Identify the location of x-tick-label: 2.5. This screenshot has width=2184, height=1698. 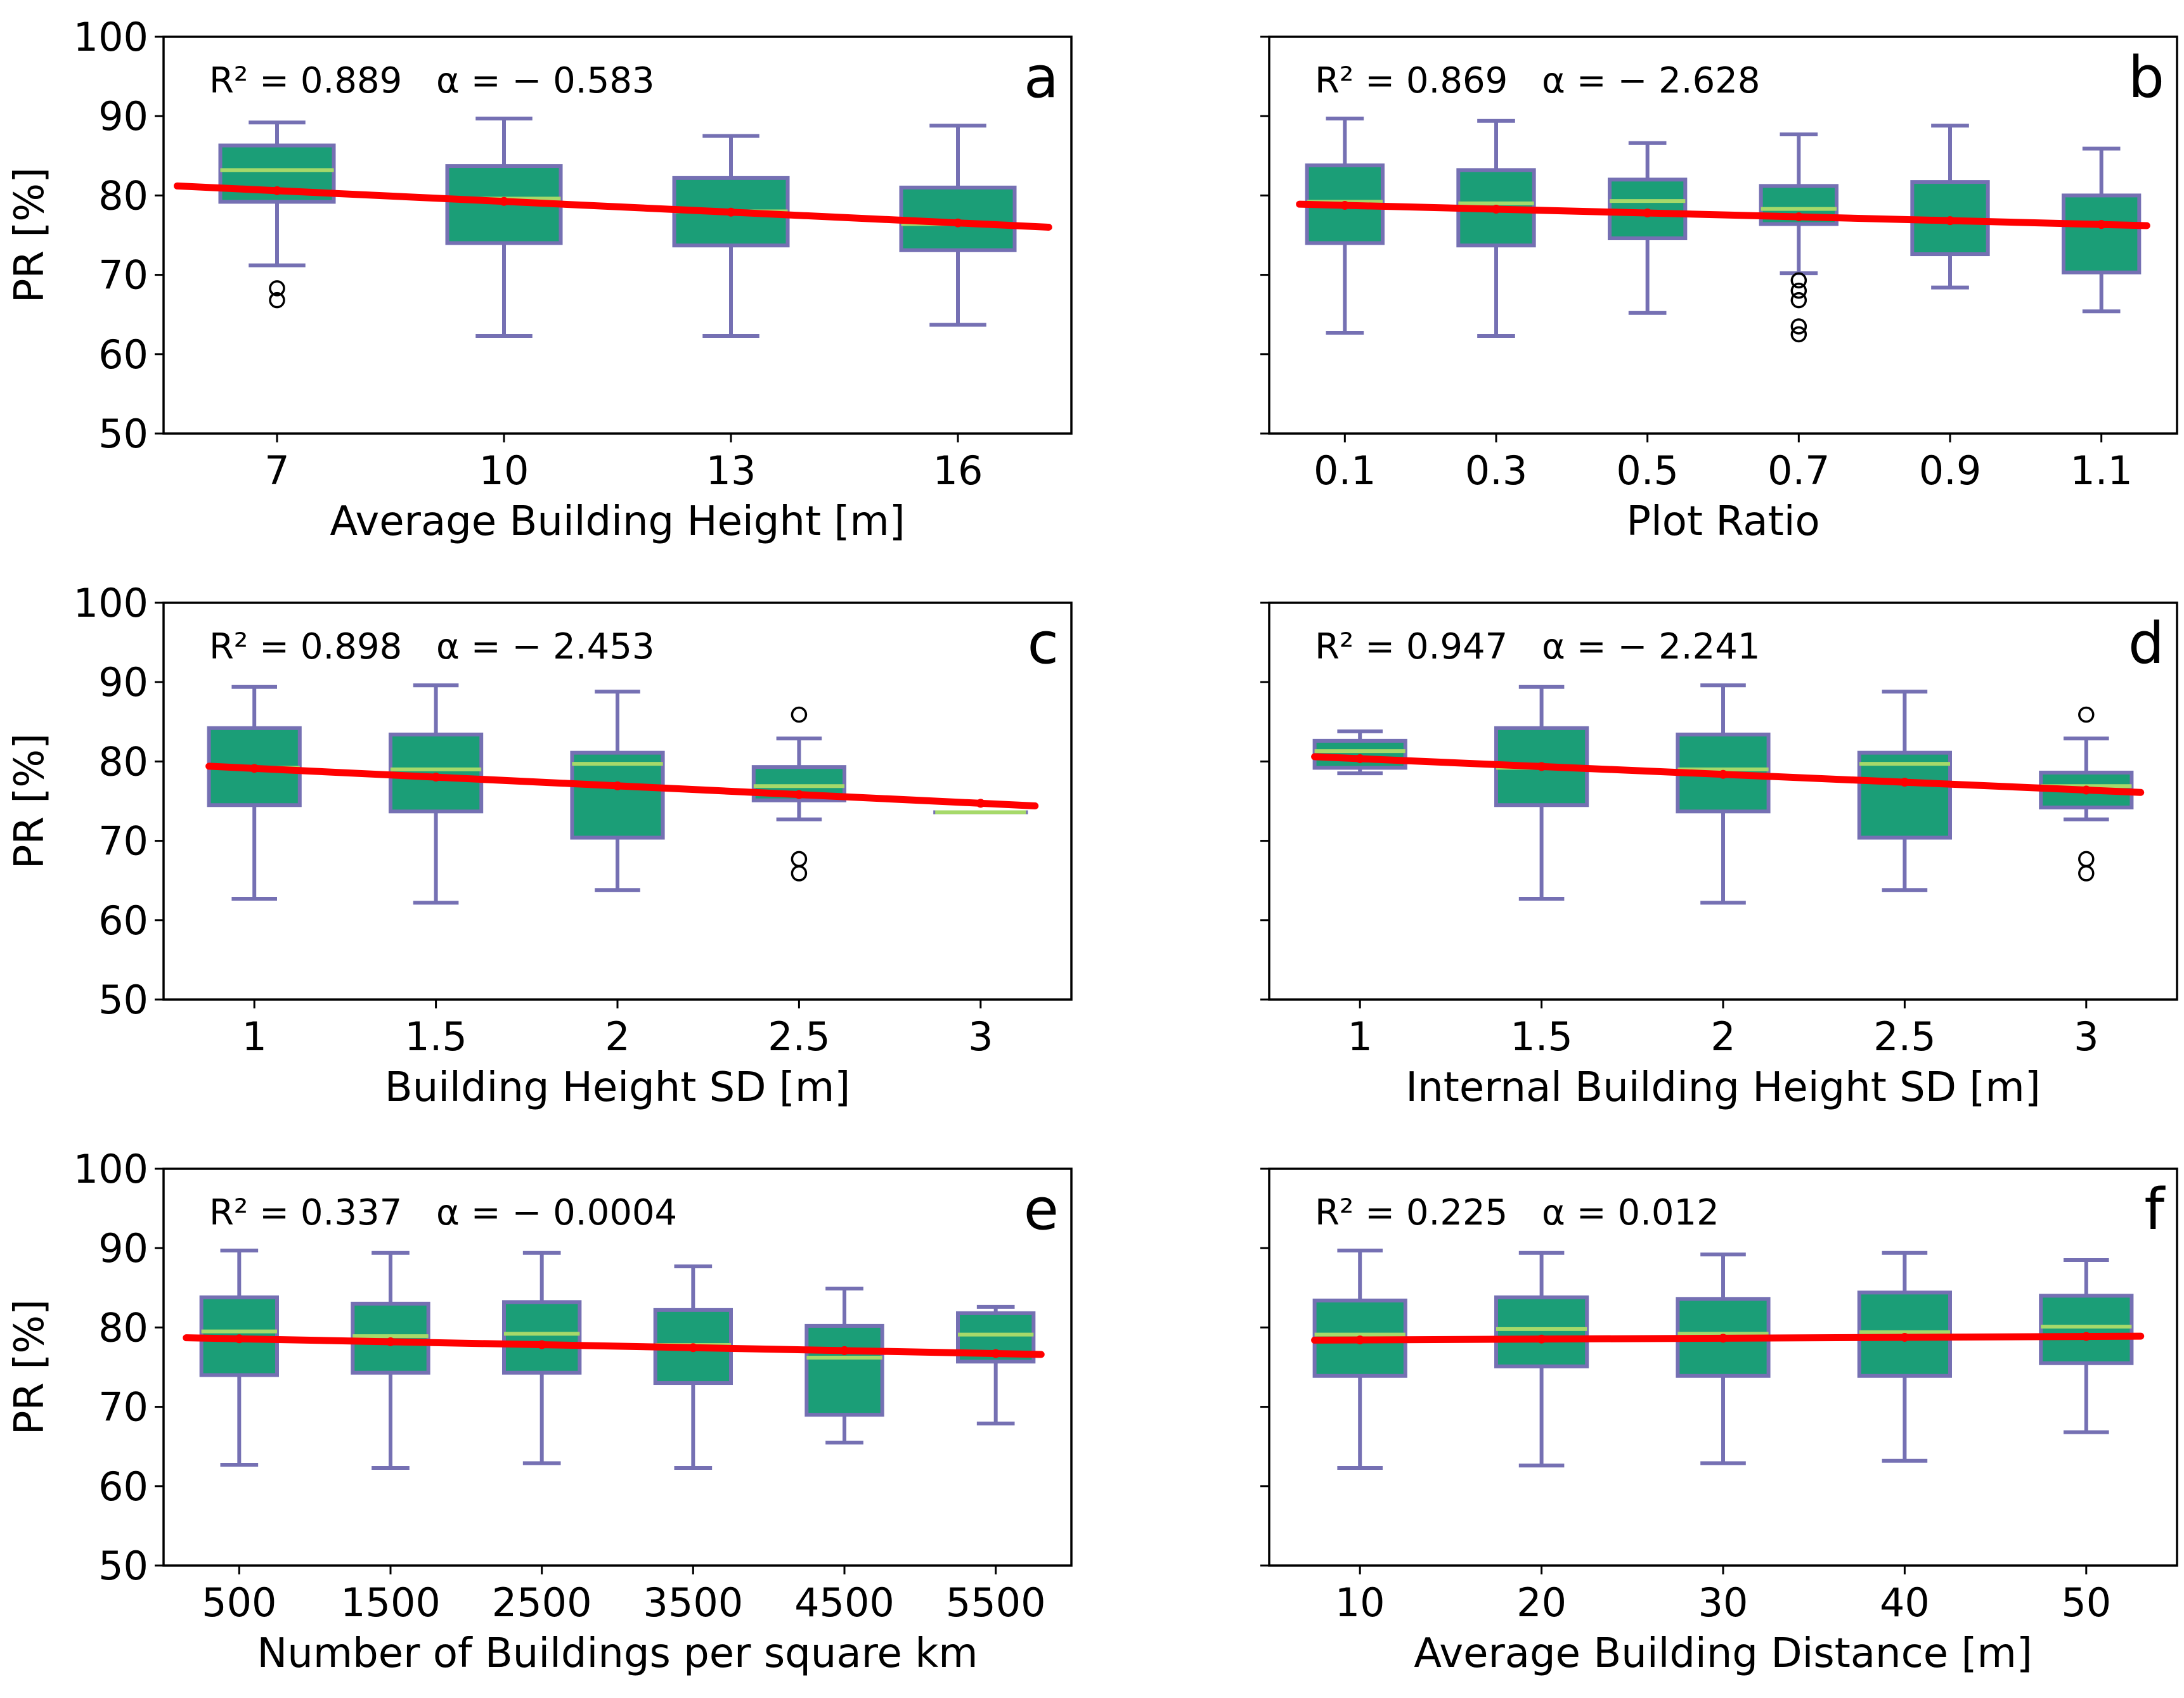
(1904, 1036).